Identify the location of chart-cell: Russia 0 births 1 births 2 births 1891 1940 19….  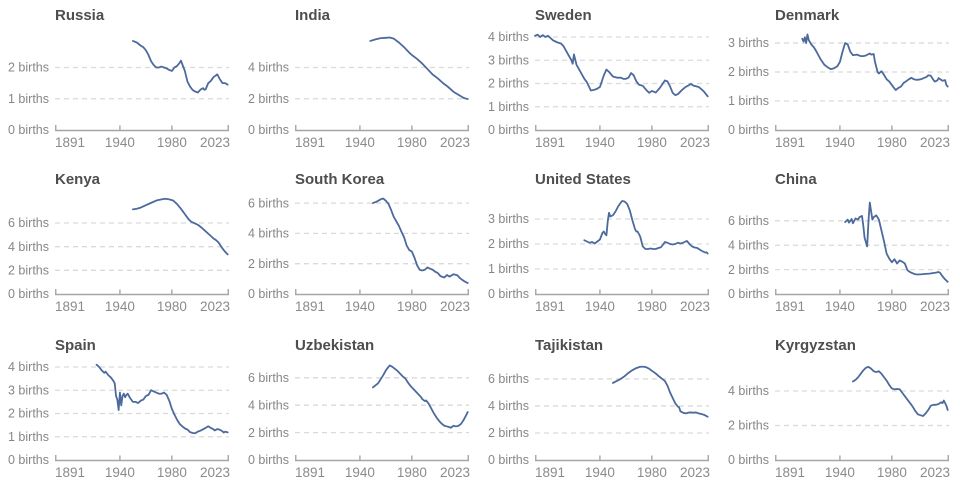
(120, 82).